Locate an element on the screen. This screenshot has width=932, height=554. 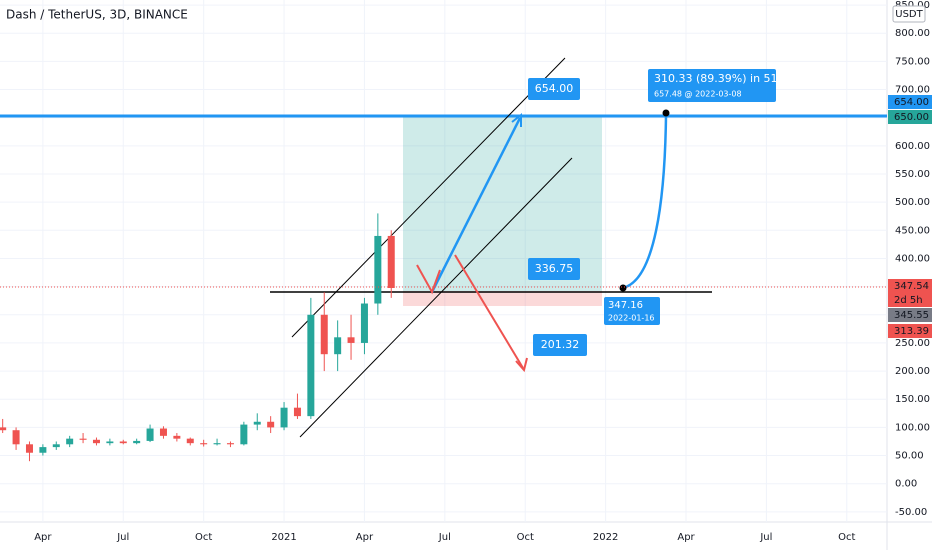
price-badge-label: 345.55 is located at coordinates (911, 315).